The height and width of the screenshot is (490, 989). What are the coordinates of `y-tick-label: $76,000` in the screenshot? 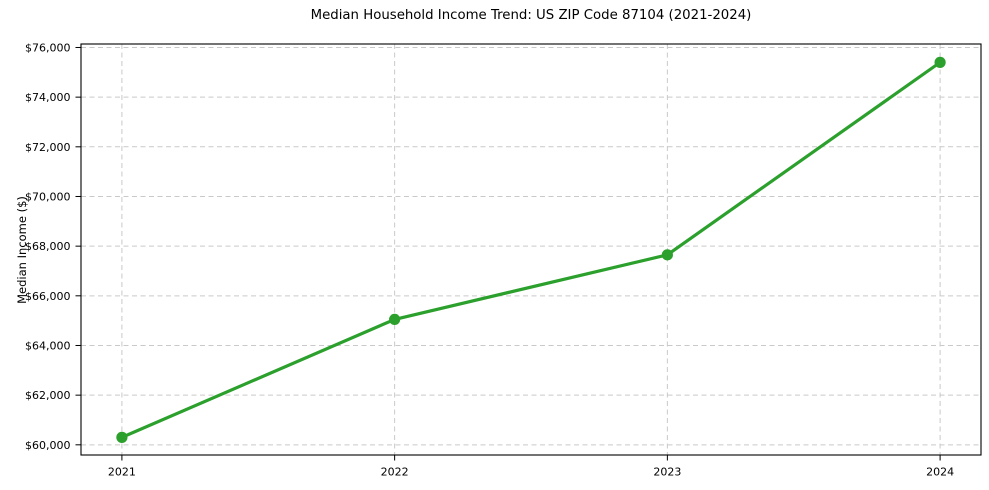 It's located at (48, 47).